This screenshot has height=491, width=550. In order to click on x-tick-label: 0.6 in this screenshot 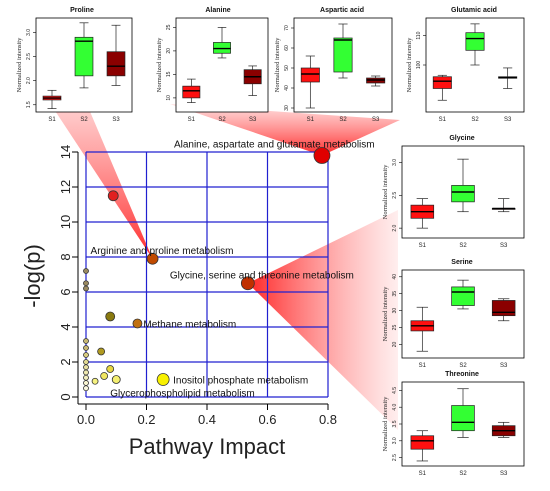, I will do `click(267, 419)`.